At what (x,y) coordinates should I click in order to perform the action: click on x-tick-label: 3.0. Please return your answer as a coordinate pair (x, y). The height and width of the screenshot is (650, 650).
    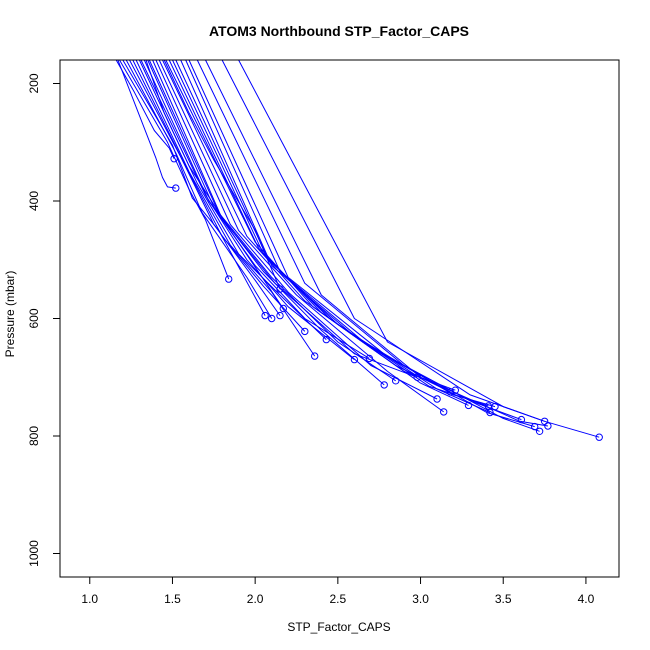
    Looking at the image, I should click on (420, 599).